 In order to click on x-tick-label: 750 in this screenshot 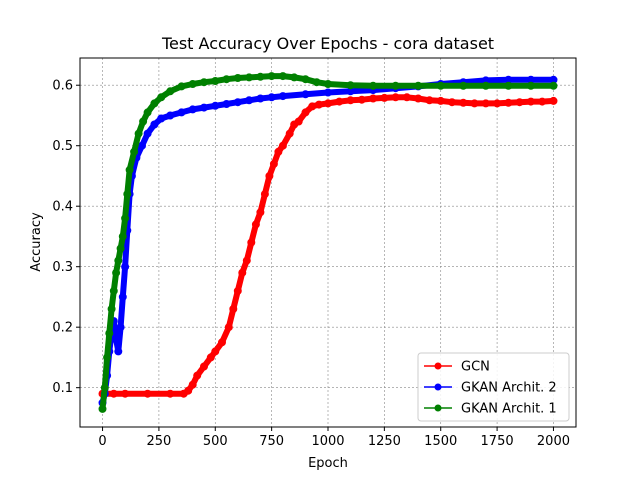, I will do `click(271, 441)`.